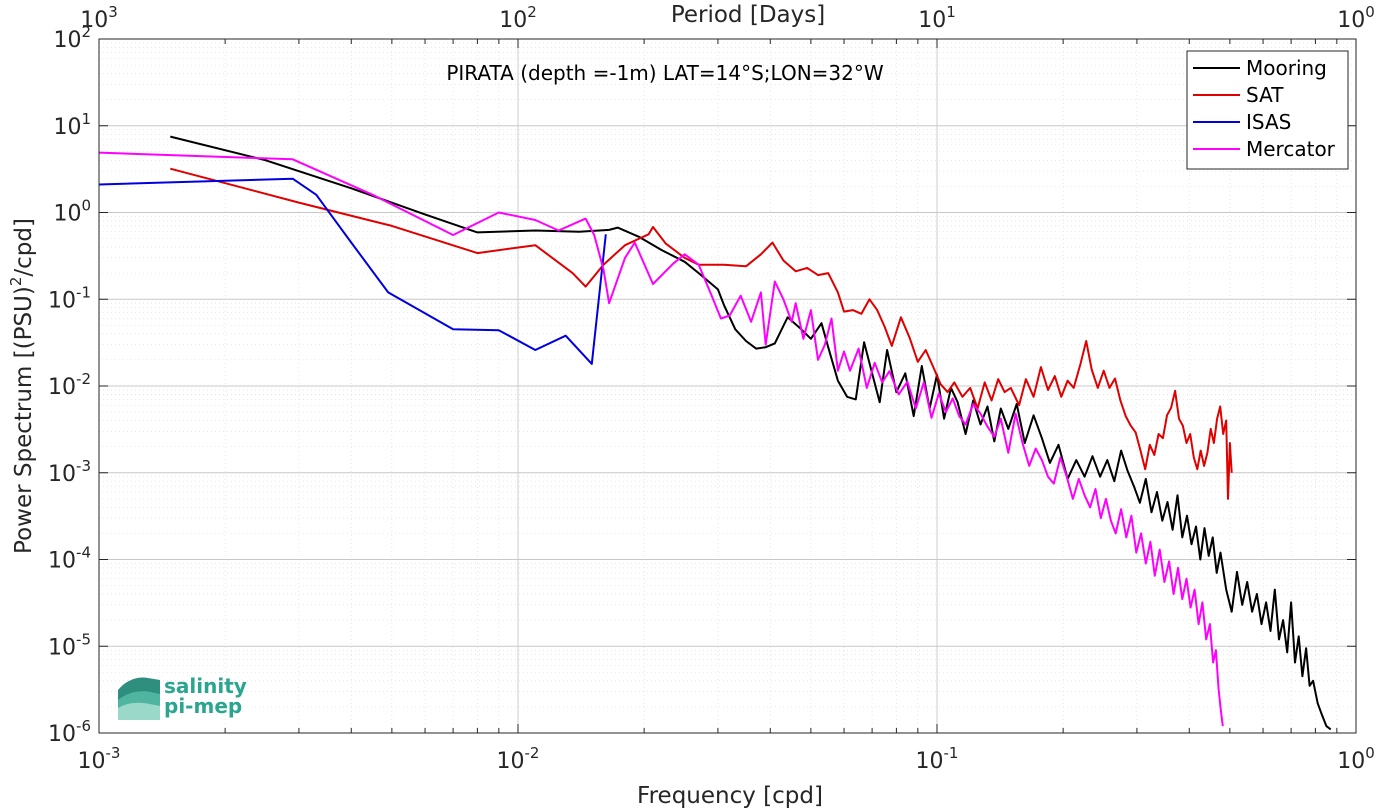  I want to click on y-tick-label: 10², so click(72, 38).